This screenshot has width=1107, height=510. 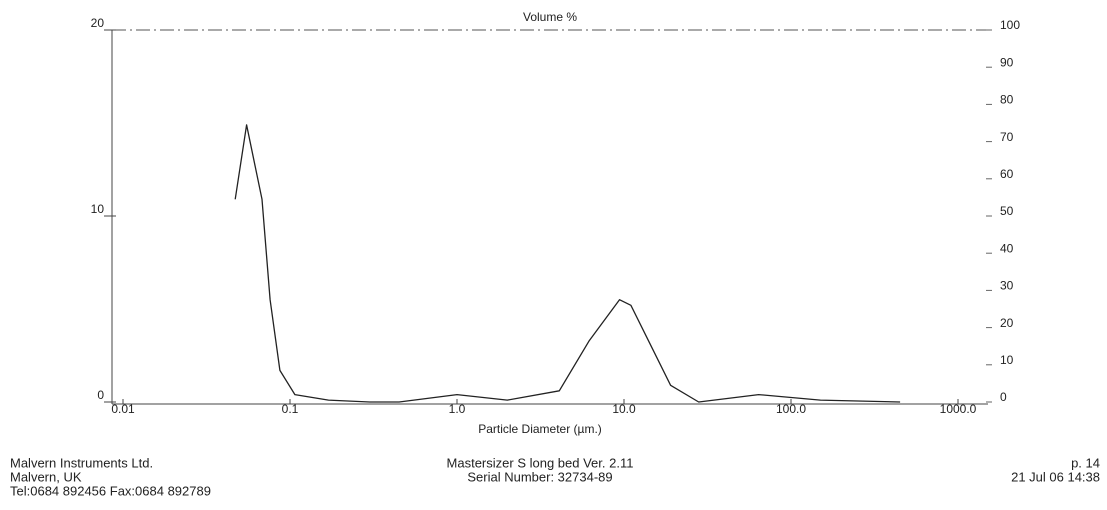 What do you see at coordinates (1007, 211) in the screenshot?
I see `y2-tick-label: 50` at bounding box center [1007, 211].